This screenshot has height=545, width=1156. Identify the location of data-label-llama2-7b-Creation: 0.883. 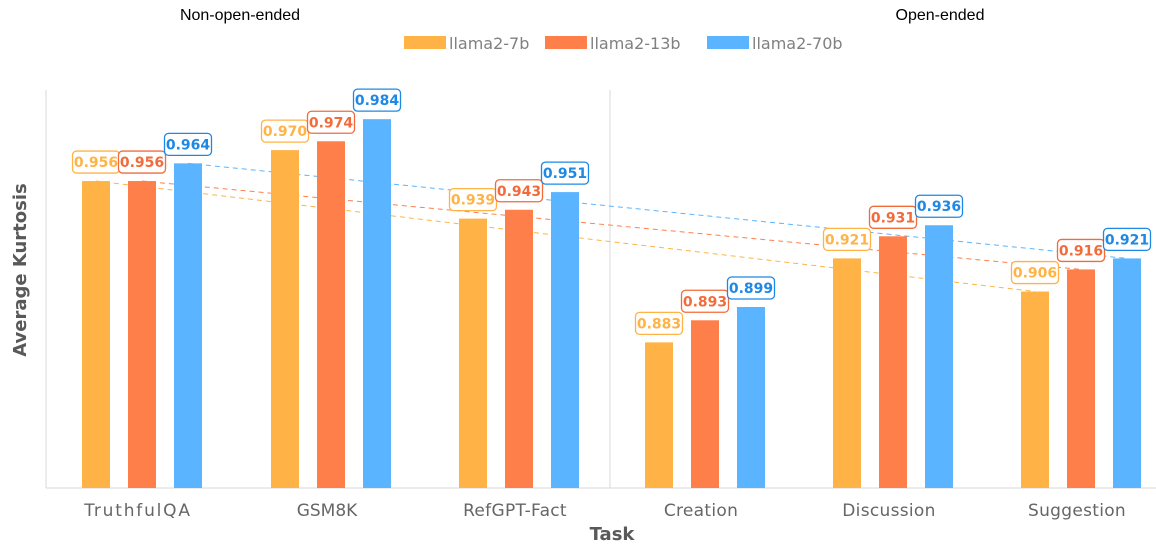
(659, 323).